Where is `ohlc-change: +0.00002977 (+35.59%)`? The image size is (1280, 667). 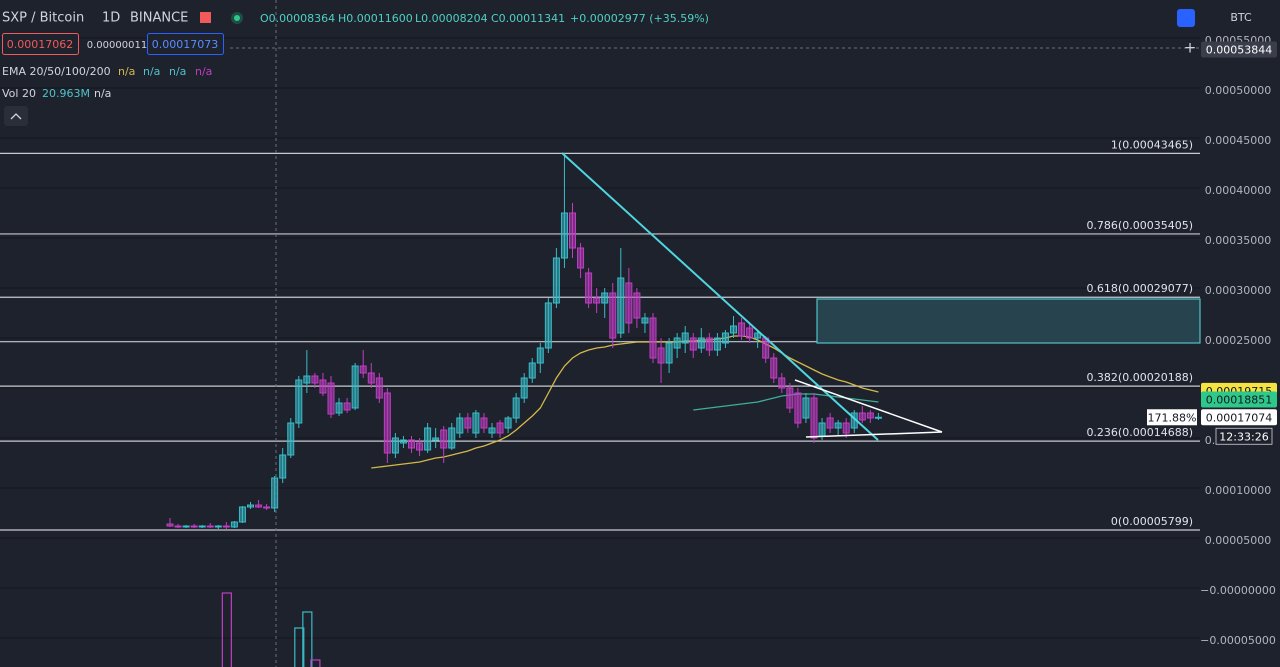 ohlc-change: +0.00002977 (+35.59%) is located at coordinates (639, 18).